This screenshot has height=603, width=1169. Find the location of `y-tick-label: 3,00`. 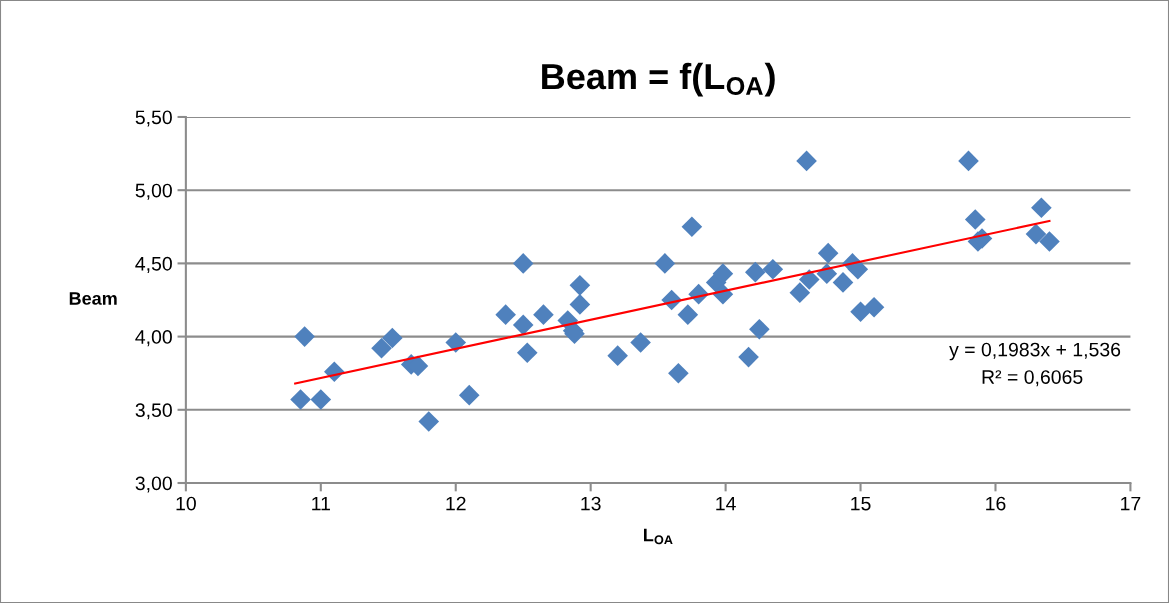

y-tick-label: 3,00 is located at coordinates (153, 484).